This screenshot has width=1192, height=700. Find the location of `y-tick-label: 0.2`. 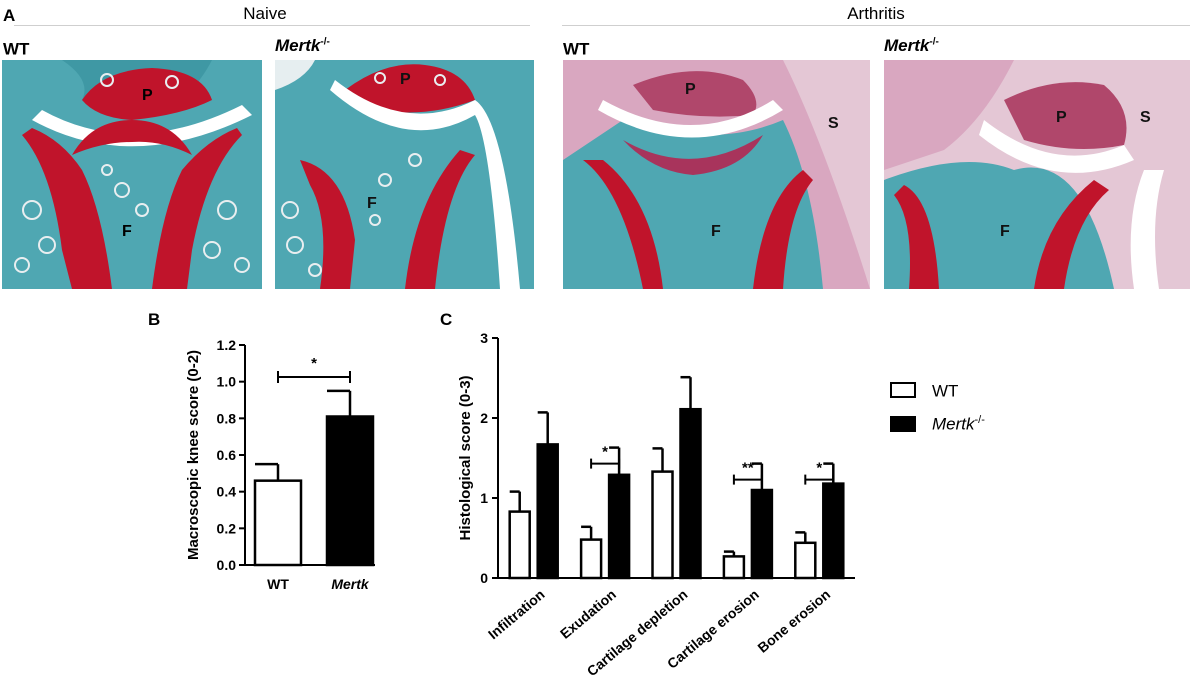

y-tick-label: 0.2 is located at coordinates (227, 528).